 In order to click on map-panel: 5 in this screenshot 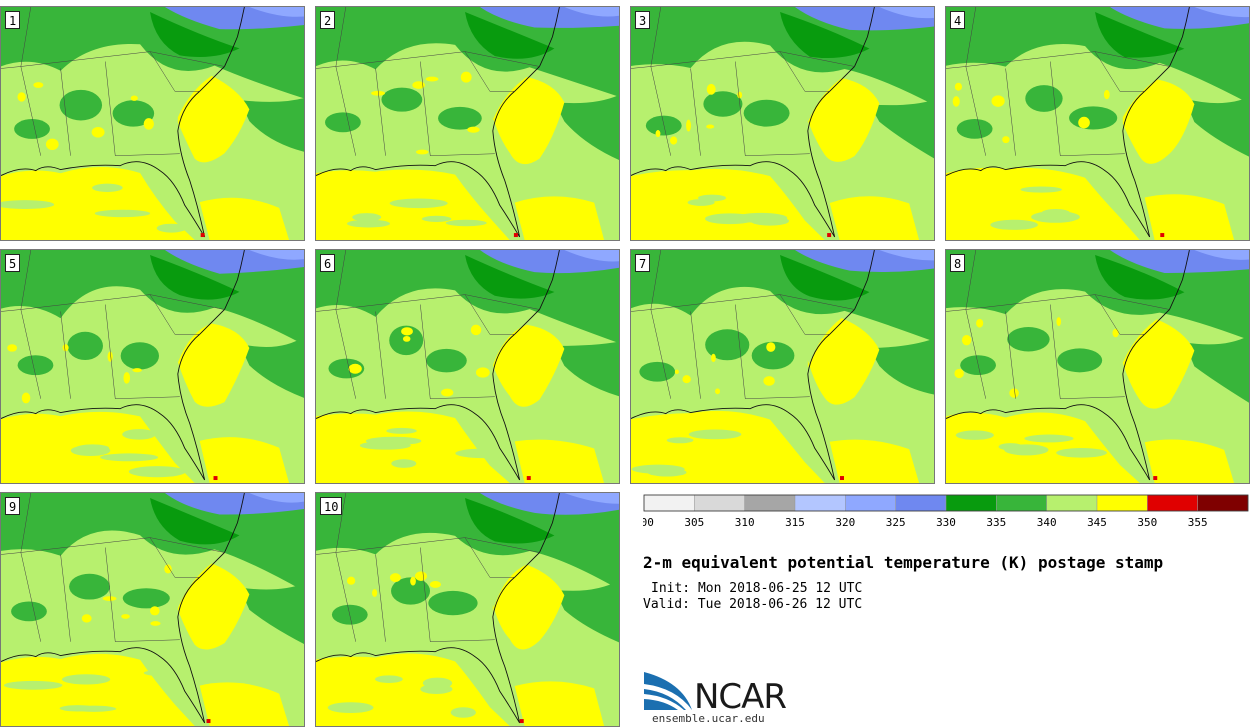, I will do `click(152, 366)`.